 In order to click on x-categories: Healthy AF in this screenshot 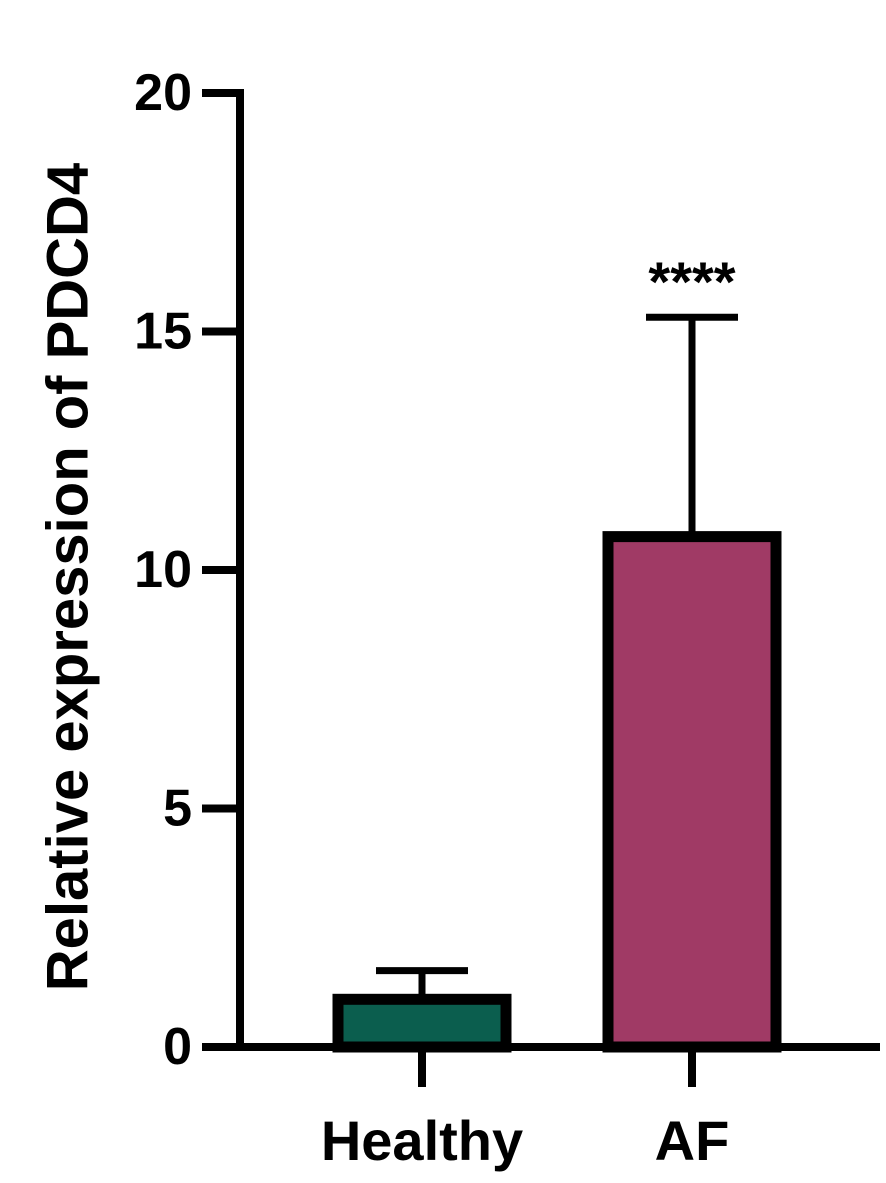, I will do `click(525, 1140)`.